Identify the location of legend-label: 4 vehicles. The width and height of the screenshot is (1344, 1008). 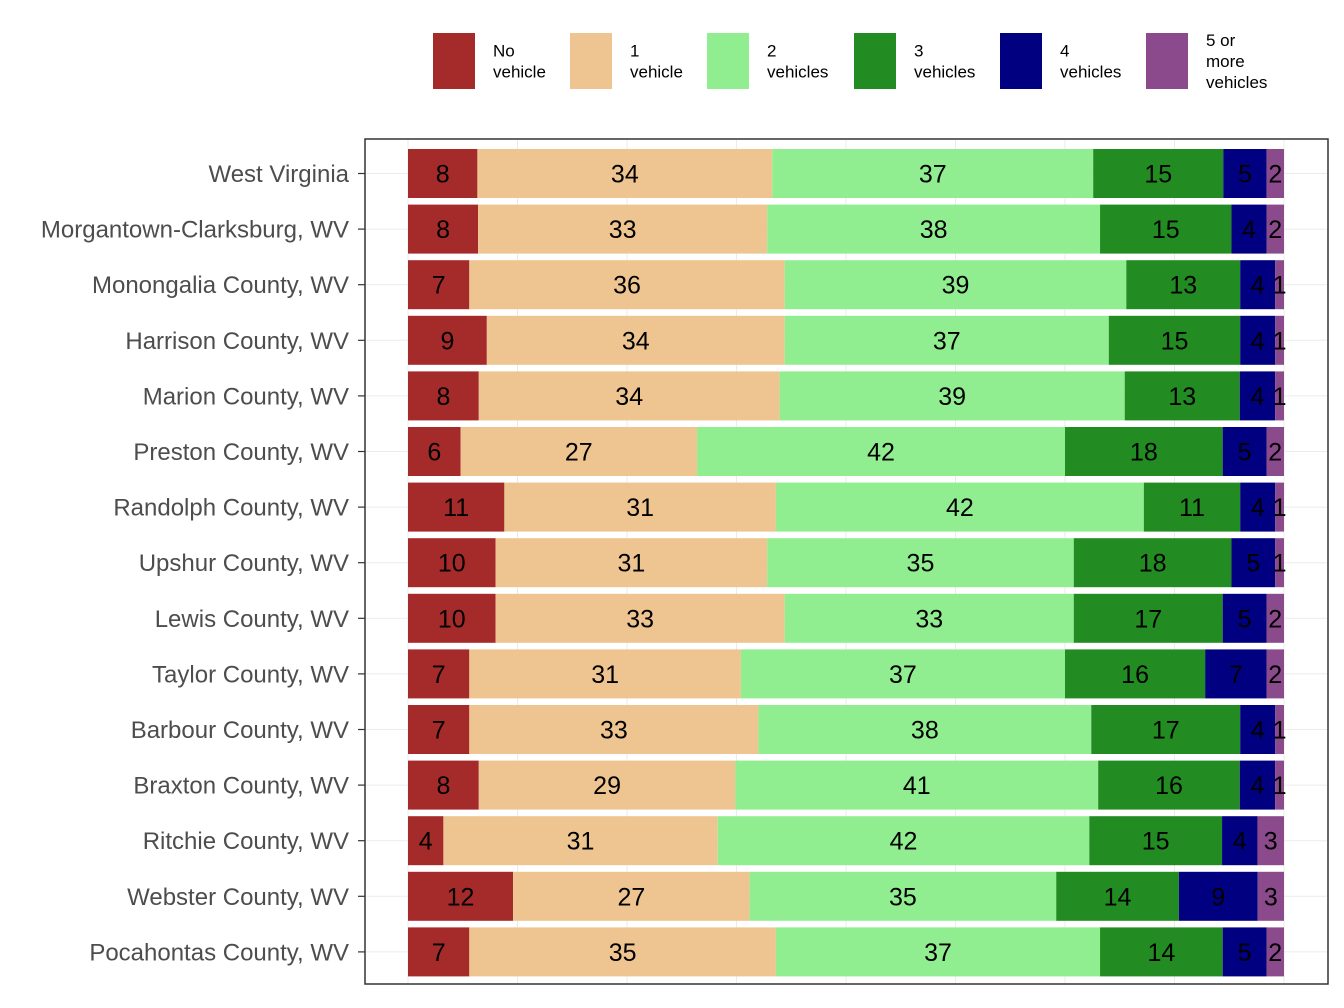
(1090, 62).